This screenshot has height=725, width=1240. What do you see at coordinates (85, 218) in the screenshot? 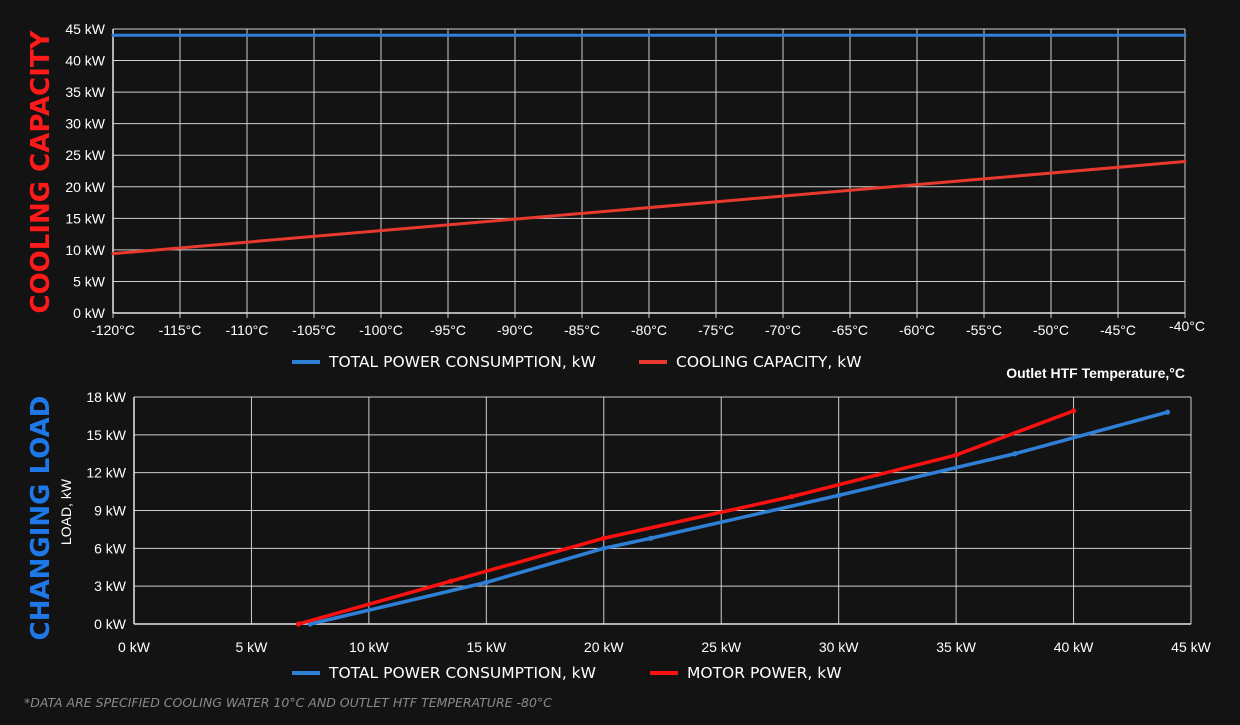
I see `chart1-y-tick-label: 15 kW` at bounding box center [85, 218].